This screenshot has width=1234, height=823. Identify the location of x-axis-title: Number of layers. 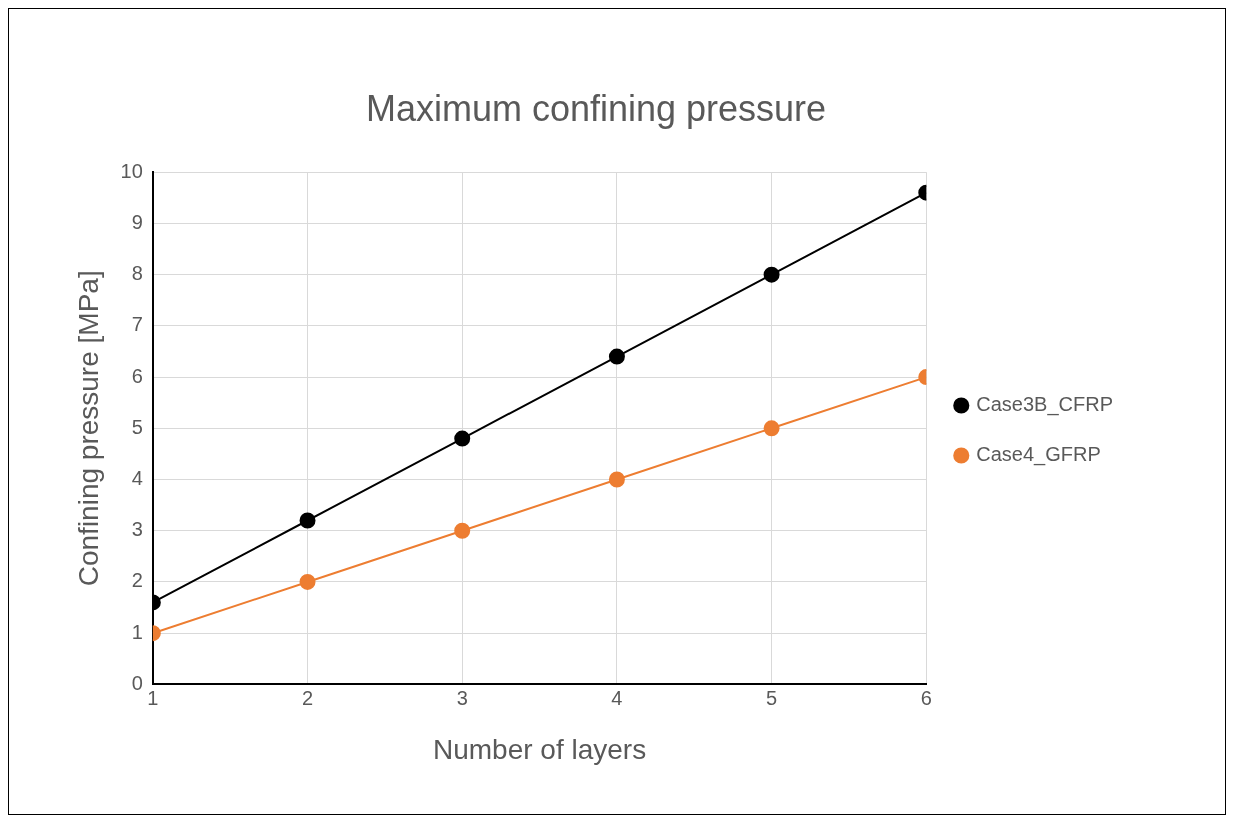
(539, 749).